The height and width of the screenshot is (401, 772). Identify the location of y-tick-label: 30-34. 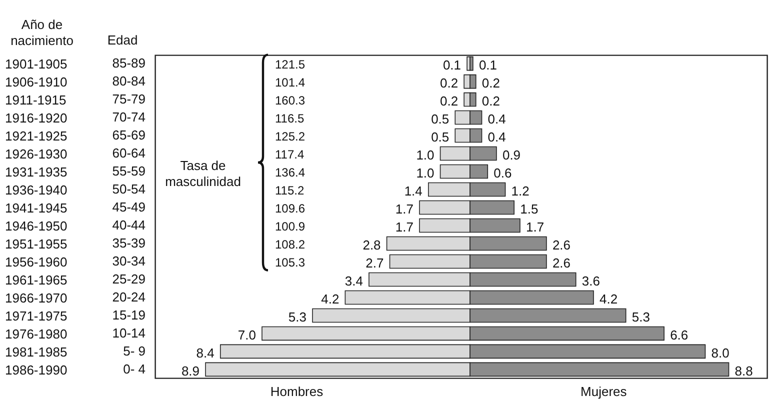
(129, 260).